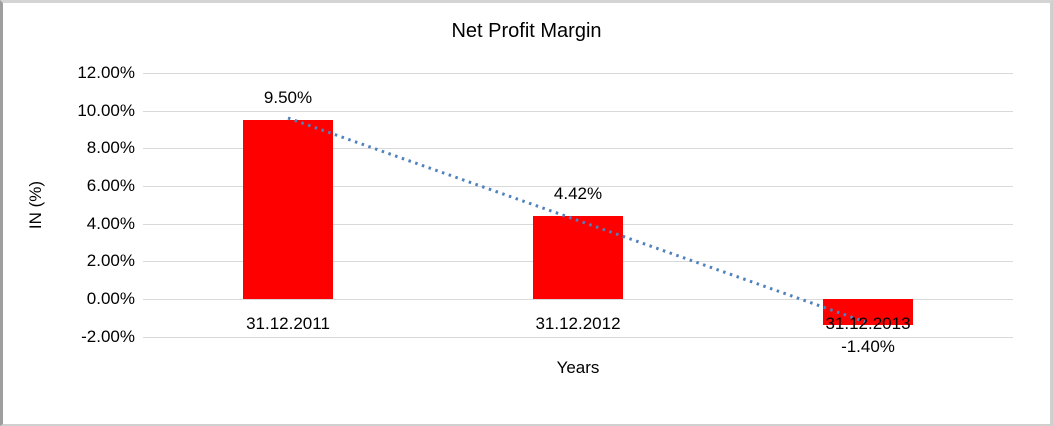  What do you see at coordinates (578, 367) in the screenshot?
I see `x-axis-title: Years` at bounding box center [578, 367].